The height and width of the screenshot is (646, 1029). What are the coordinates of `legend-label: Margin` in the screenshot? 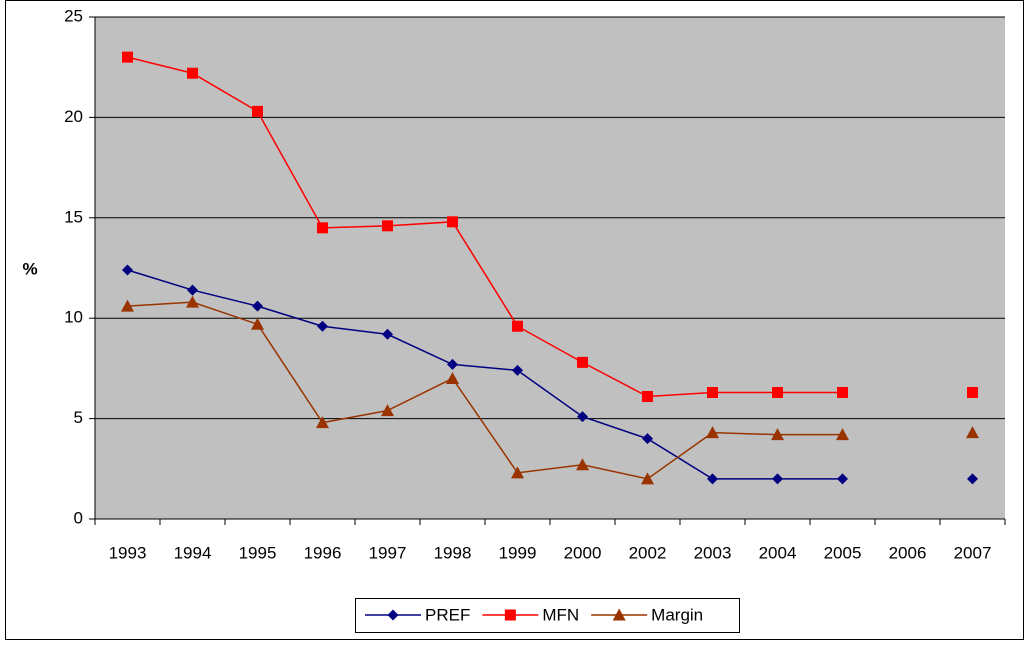 It's located at (677, 614).